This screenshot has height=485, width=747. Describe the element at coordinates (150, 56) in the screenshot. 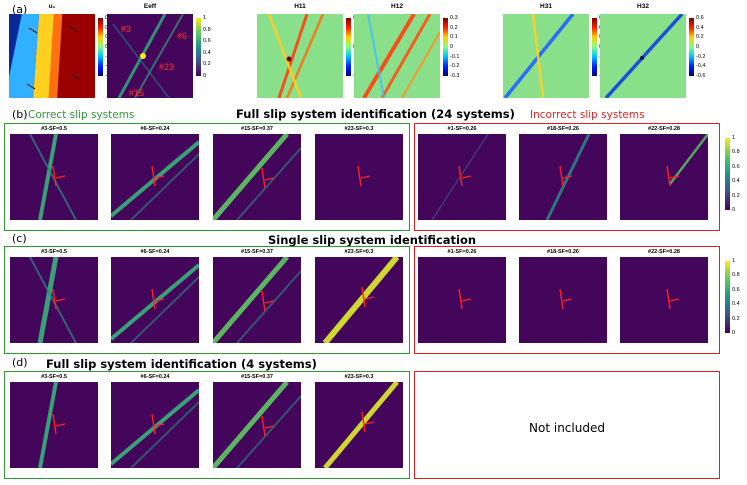

I see `field-map-1: #3 #6 #23 #15` at that location.